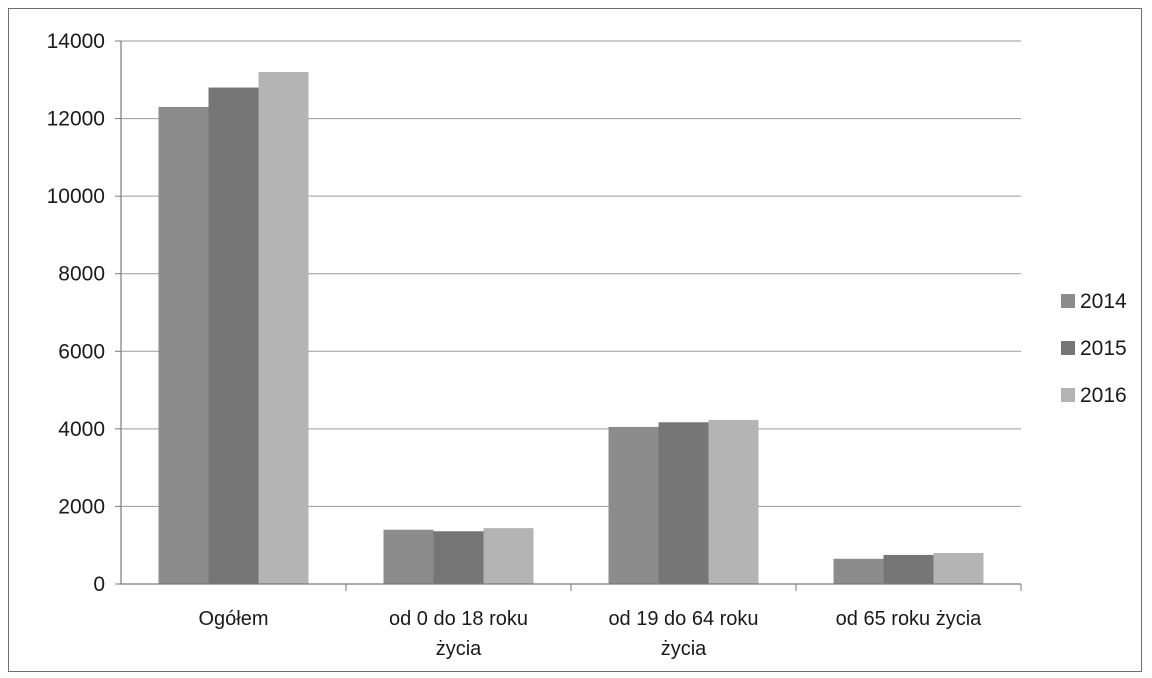 The height and width of the screenshot is (678, 1152). Describe the element at coordinates (81, 351) in the screenshot. I see `y-tick-label: 6000` at that location.